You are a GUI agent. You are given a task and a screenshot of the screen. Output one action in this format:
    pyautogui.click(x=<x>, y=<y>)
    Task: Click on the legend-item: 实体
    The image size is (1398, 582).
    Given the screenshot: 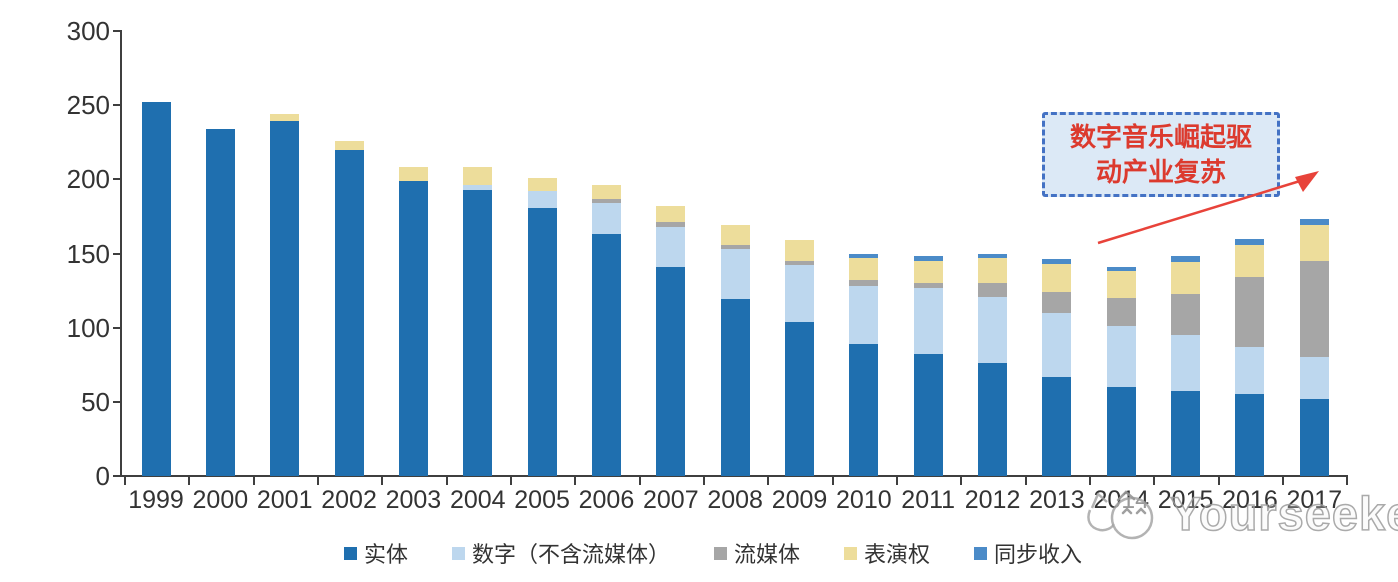 What is the action you would take?
    pyautogui.click(x=375, y=553)
    